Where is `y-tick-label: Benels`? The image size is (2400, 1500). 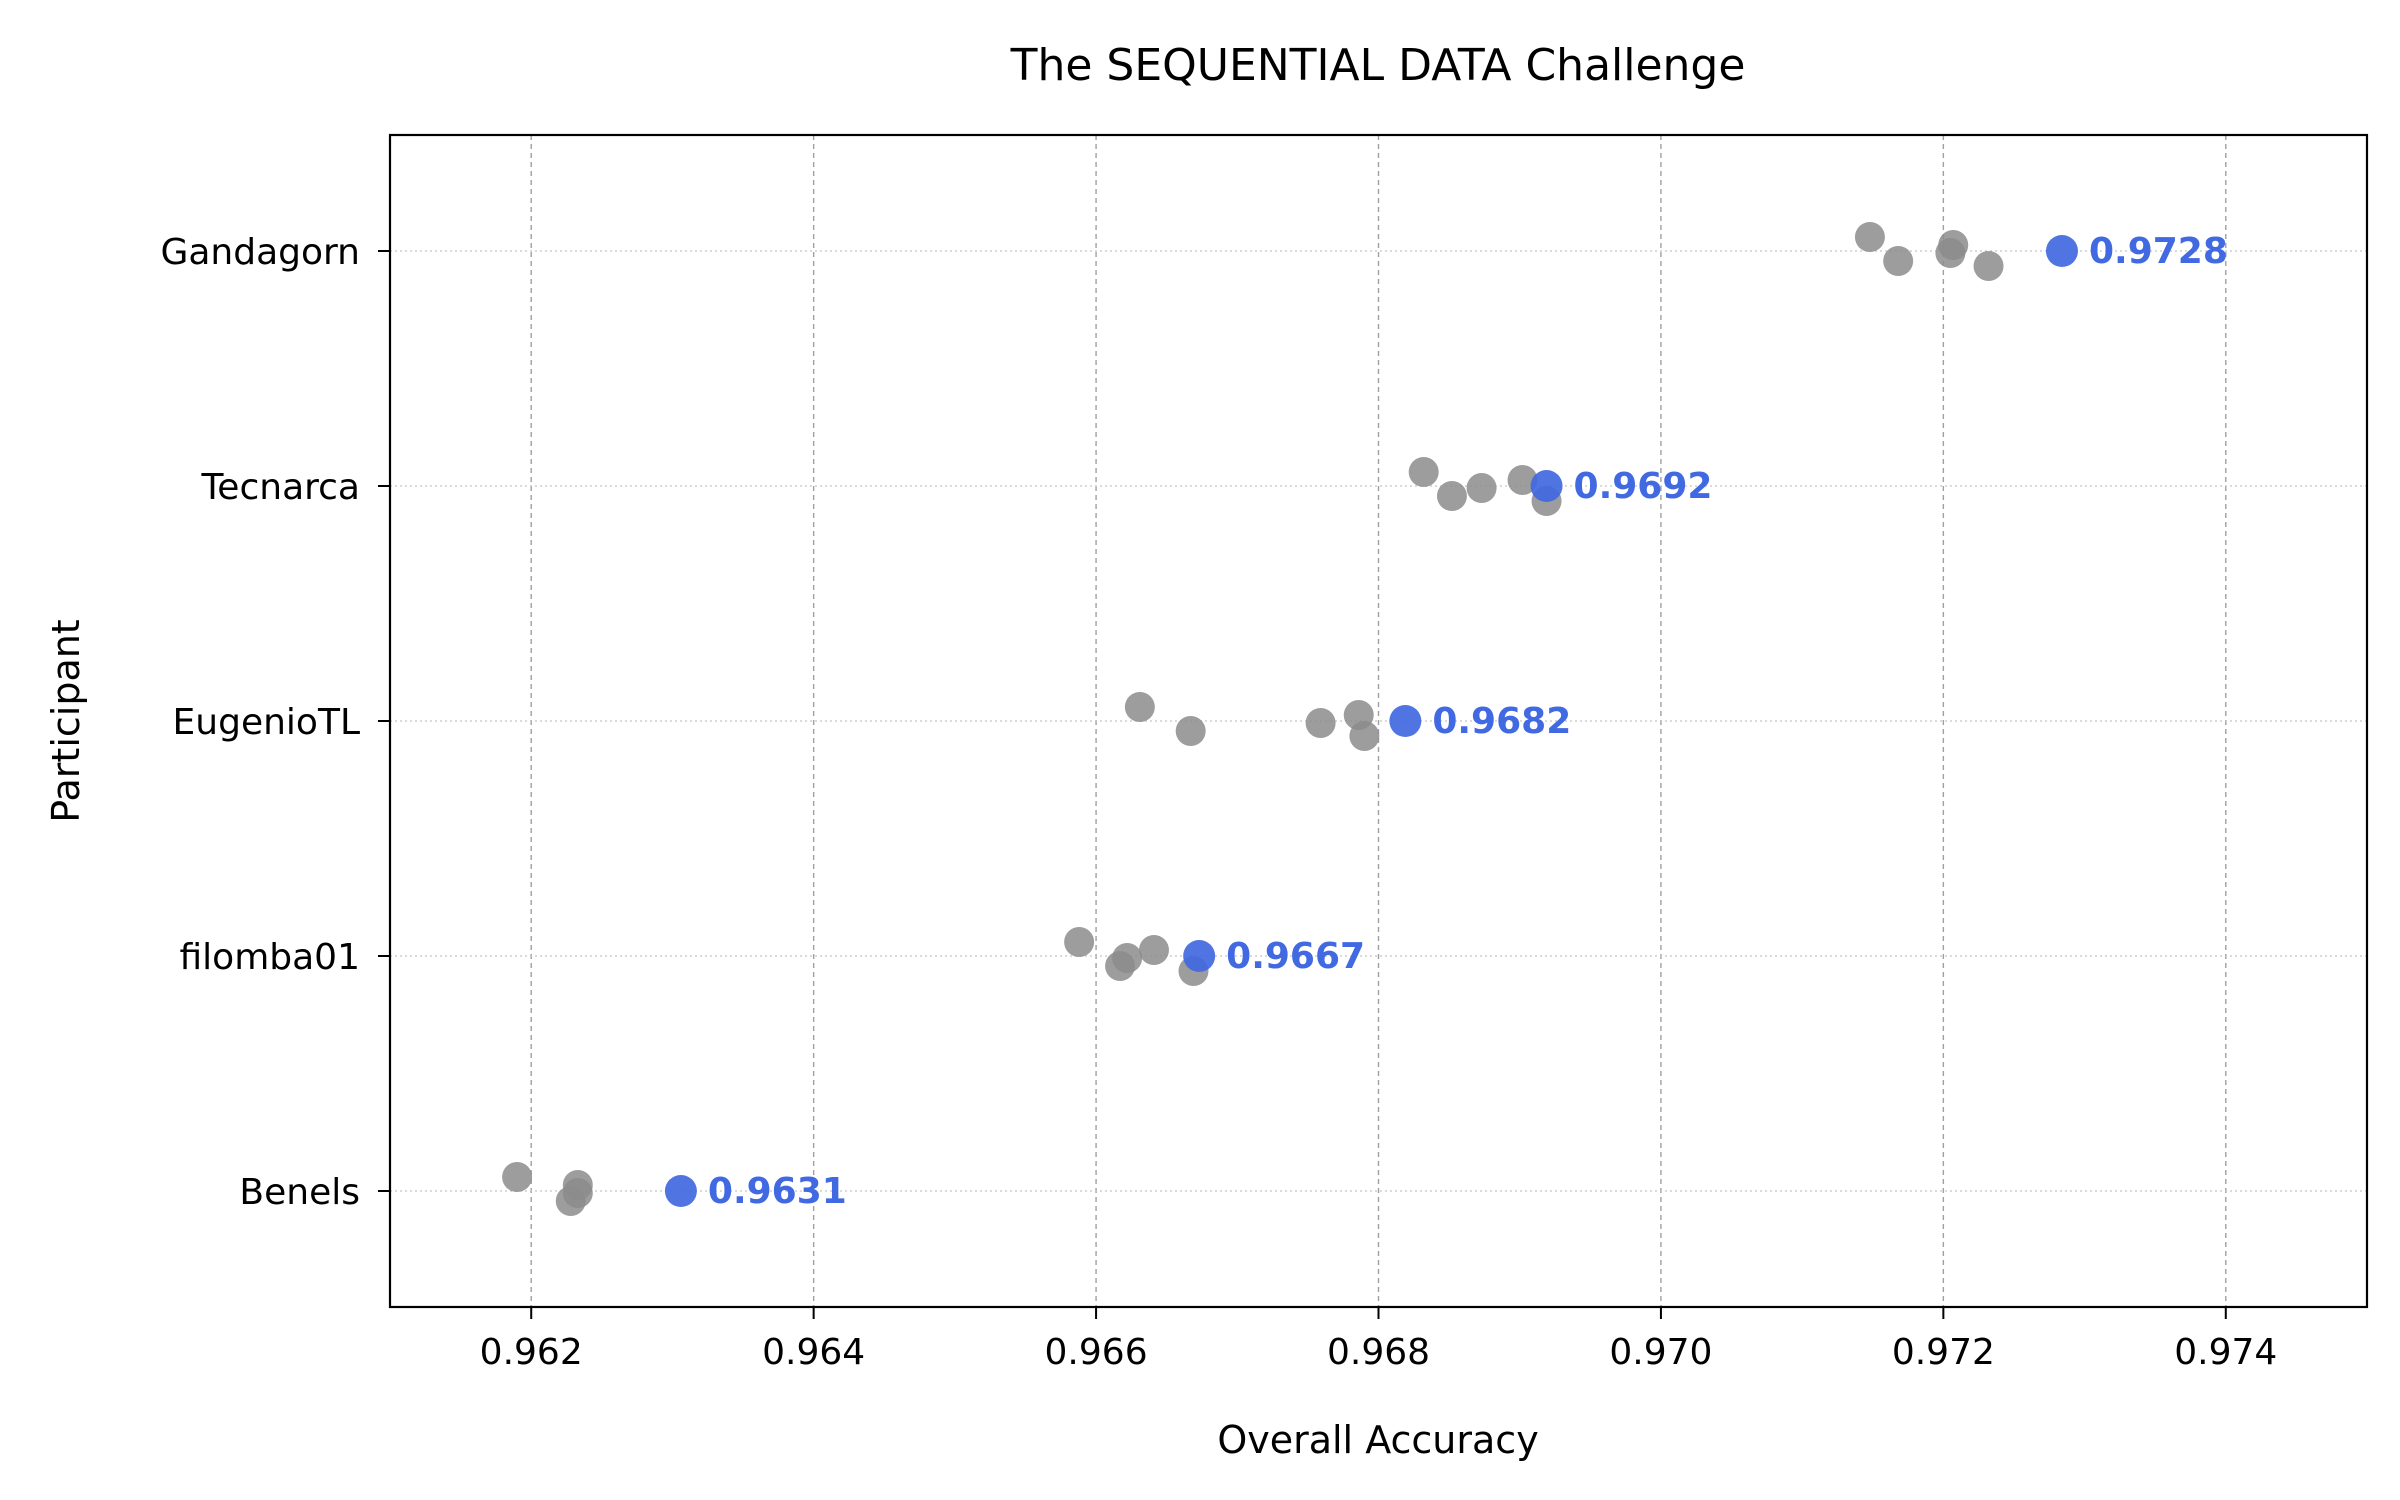
y-tick-label: Benels is located at coordinates (299, 1192).